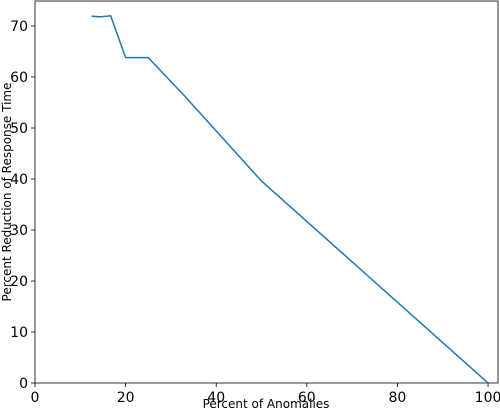 The image size is (500, 416). Describe the element at coordinates (398, 398) in the screenshot. I see `x-tick-label: 80` at that location.